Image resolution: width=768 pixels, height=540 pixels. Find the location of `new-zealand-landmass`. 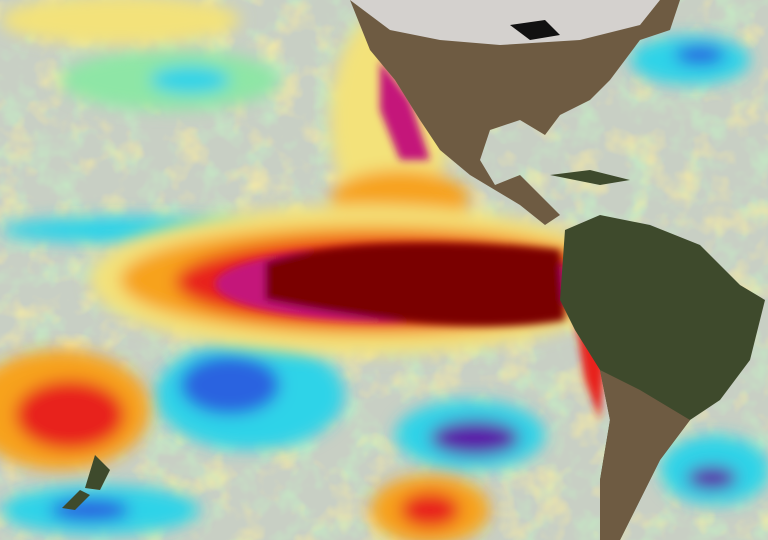

new-zealand-landmass is located at coordinates (86, 482).